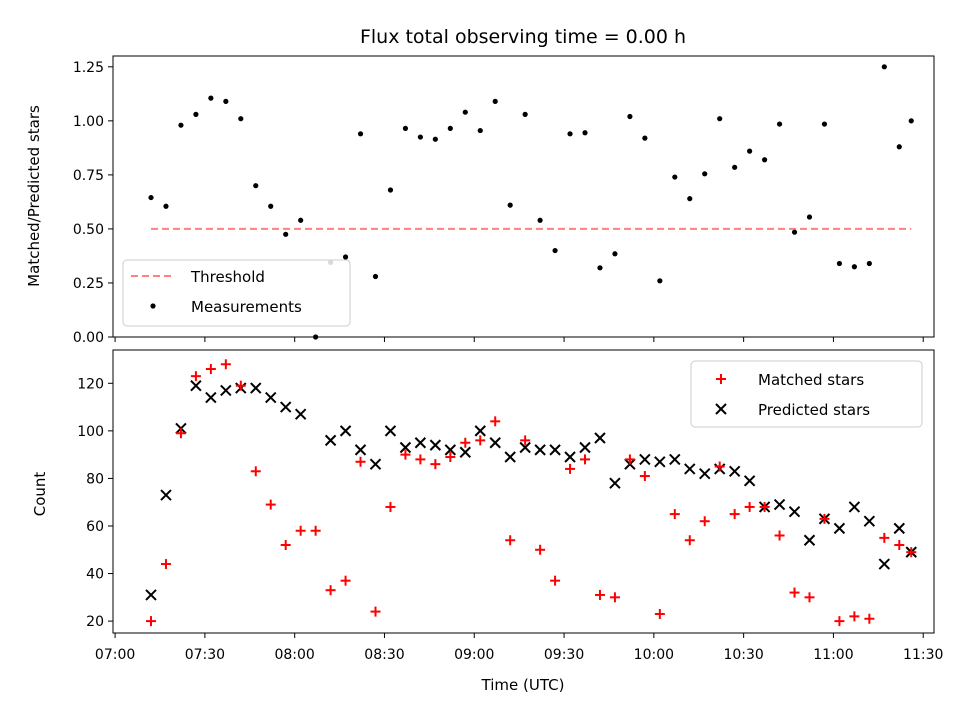 The height and width of the screenshot is (724, 960). I want to click on bottom-y-axis-ticks: 20 40 60 80 100 120, so click(95, 503).